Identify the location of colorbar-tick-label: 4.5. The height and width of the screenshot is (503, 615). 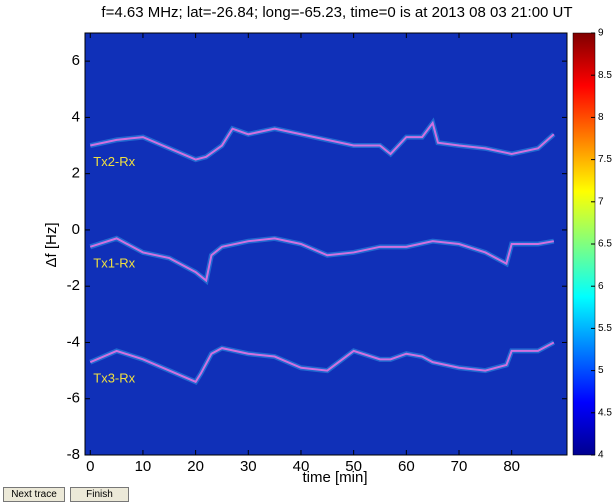
(605, 412).